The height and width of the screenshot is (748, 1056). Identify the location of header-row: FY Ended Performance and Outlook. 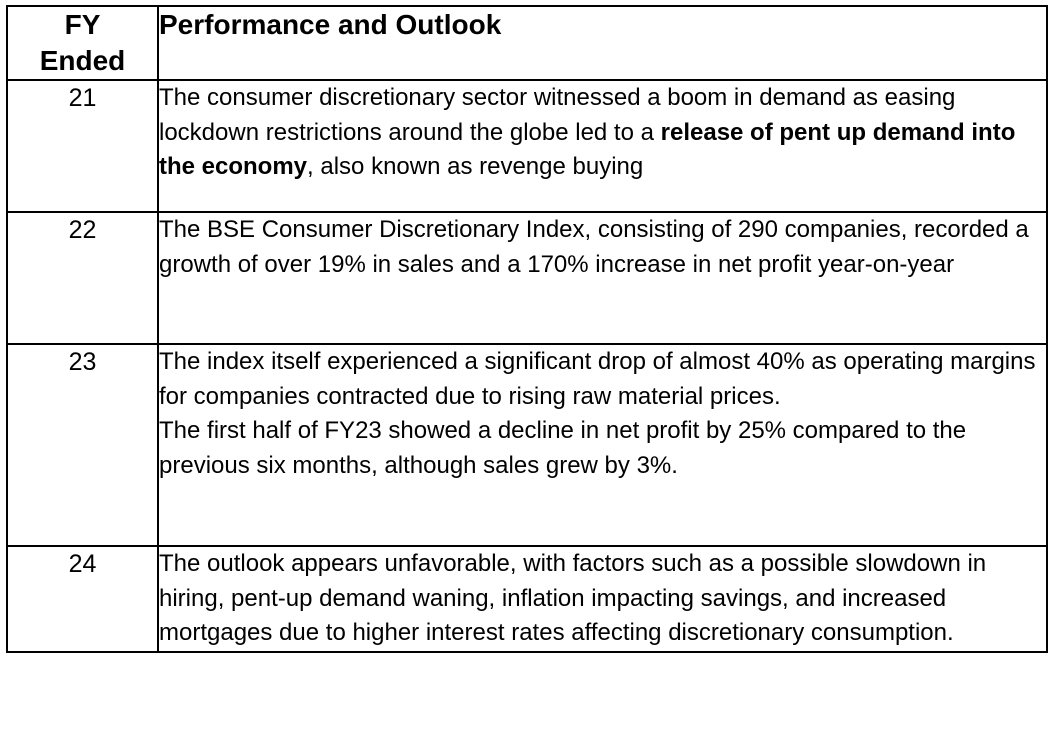
(527, 43).